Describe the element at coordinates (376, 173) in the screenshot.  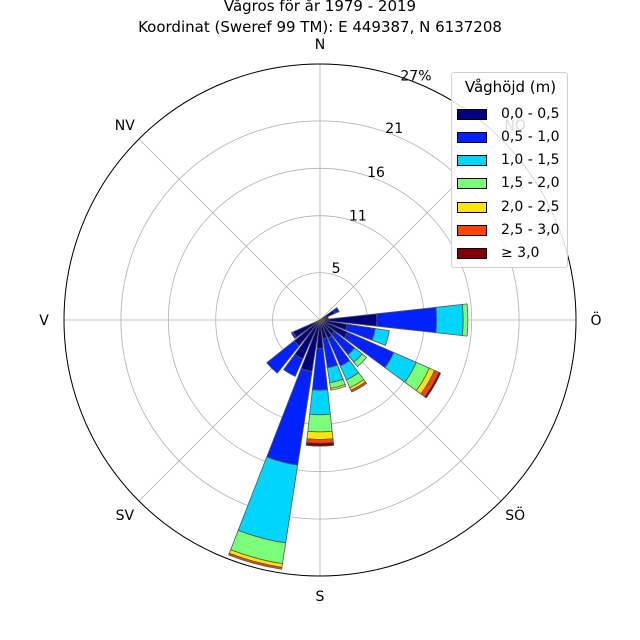
I see `radial-tick-label: 16` at that location.